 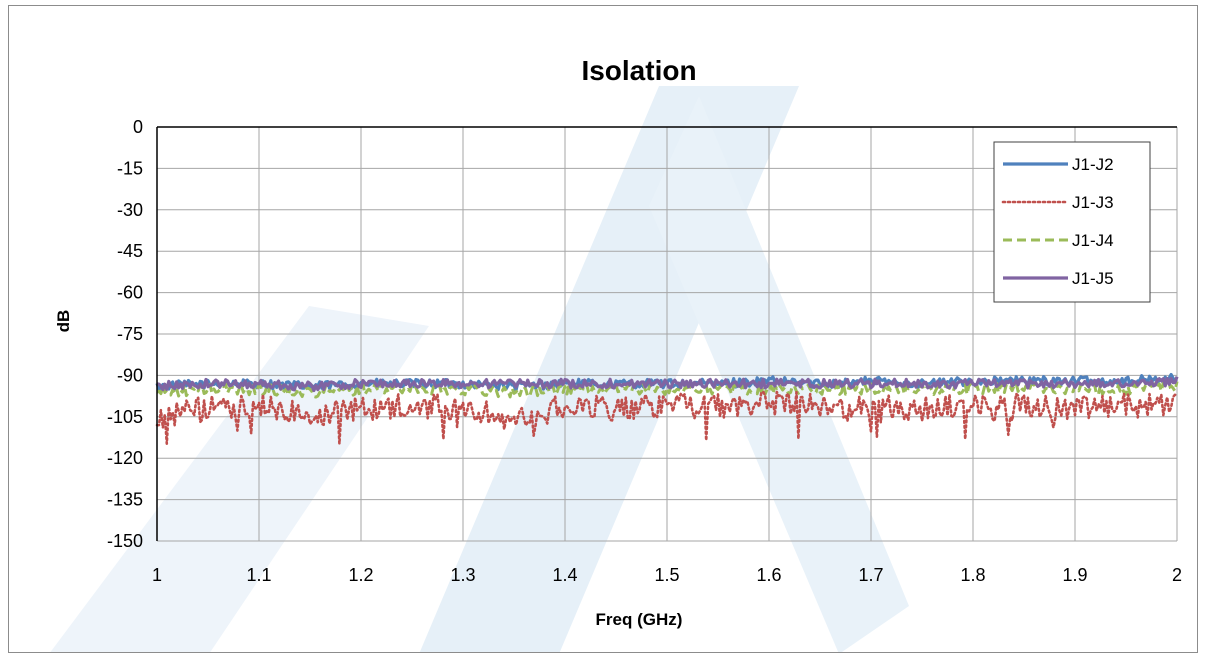 What do you see at coordinates (130, 168) in the screenshot?
I see `y-tick-label: -15` at bounding box center [130, 168].